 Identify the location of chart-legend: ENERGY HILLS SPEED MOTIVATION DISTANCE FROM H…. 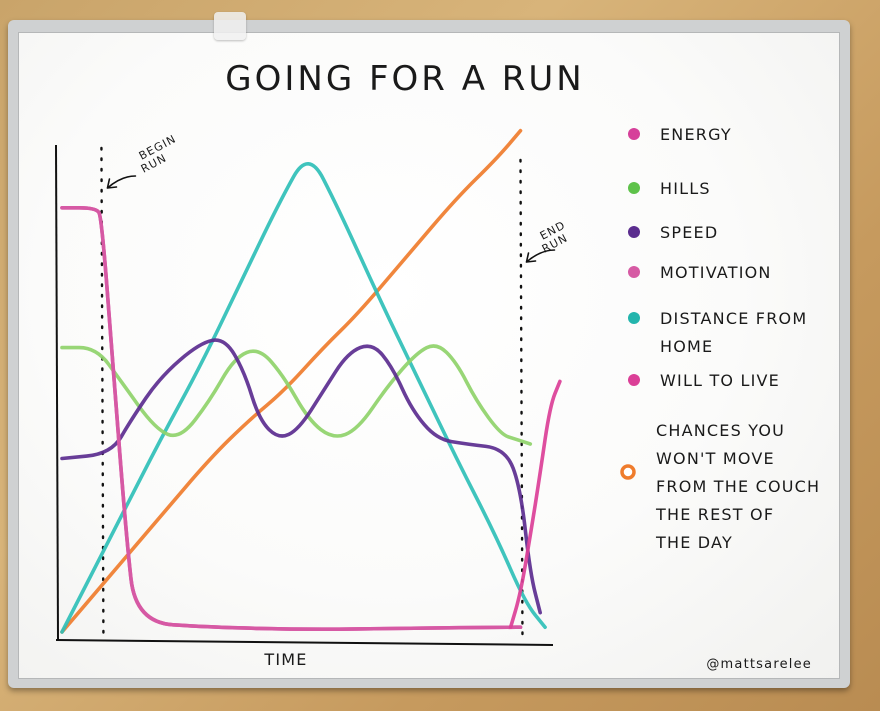
(720, 338).